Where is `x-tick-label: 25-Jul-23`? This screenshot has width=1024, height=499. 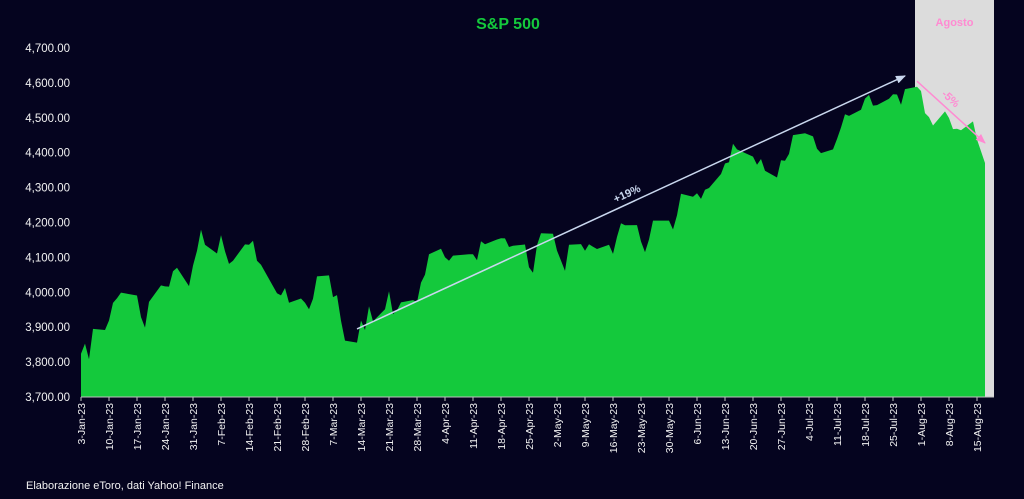
x-tick-label: 25-Jul-23 is located at coordinates (894, 425).